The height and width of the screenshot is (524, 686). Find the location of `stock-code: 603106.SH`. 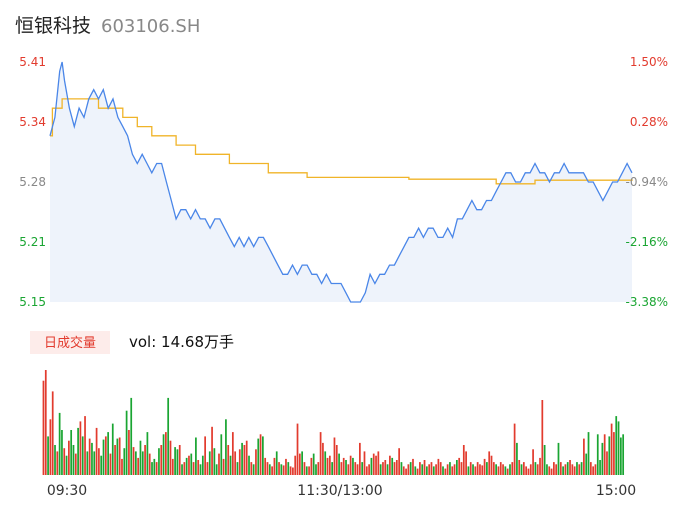

stock-code: 603106.SH is located at coordinates (150, 26).